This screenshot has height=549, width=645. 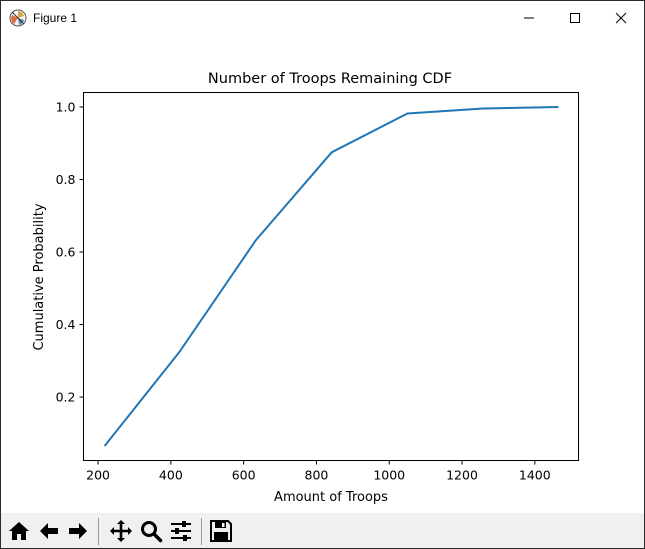 What do you see at coordinates (535, 475) in the screenshot?
I see `x-tick-label: 1400` at bounding box center [535, 475].